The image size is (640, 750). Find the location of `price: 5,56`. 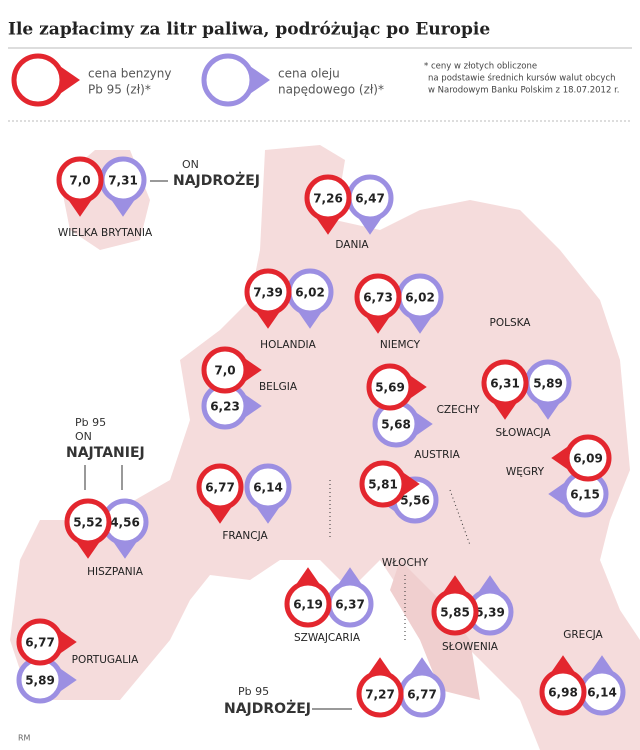

price: 5,56 is located at coordinates (415, 501).